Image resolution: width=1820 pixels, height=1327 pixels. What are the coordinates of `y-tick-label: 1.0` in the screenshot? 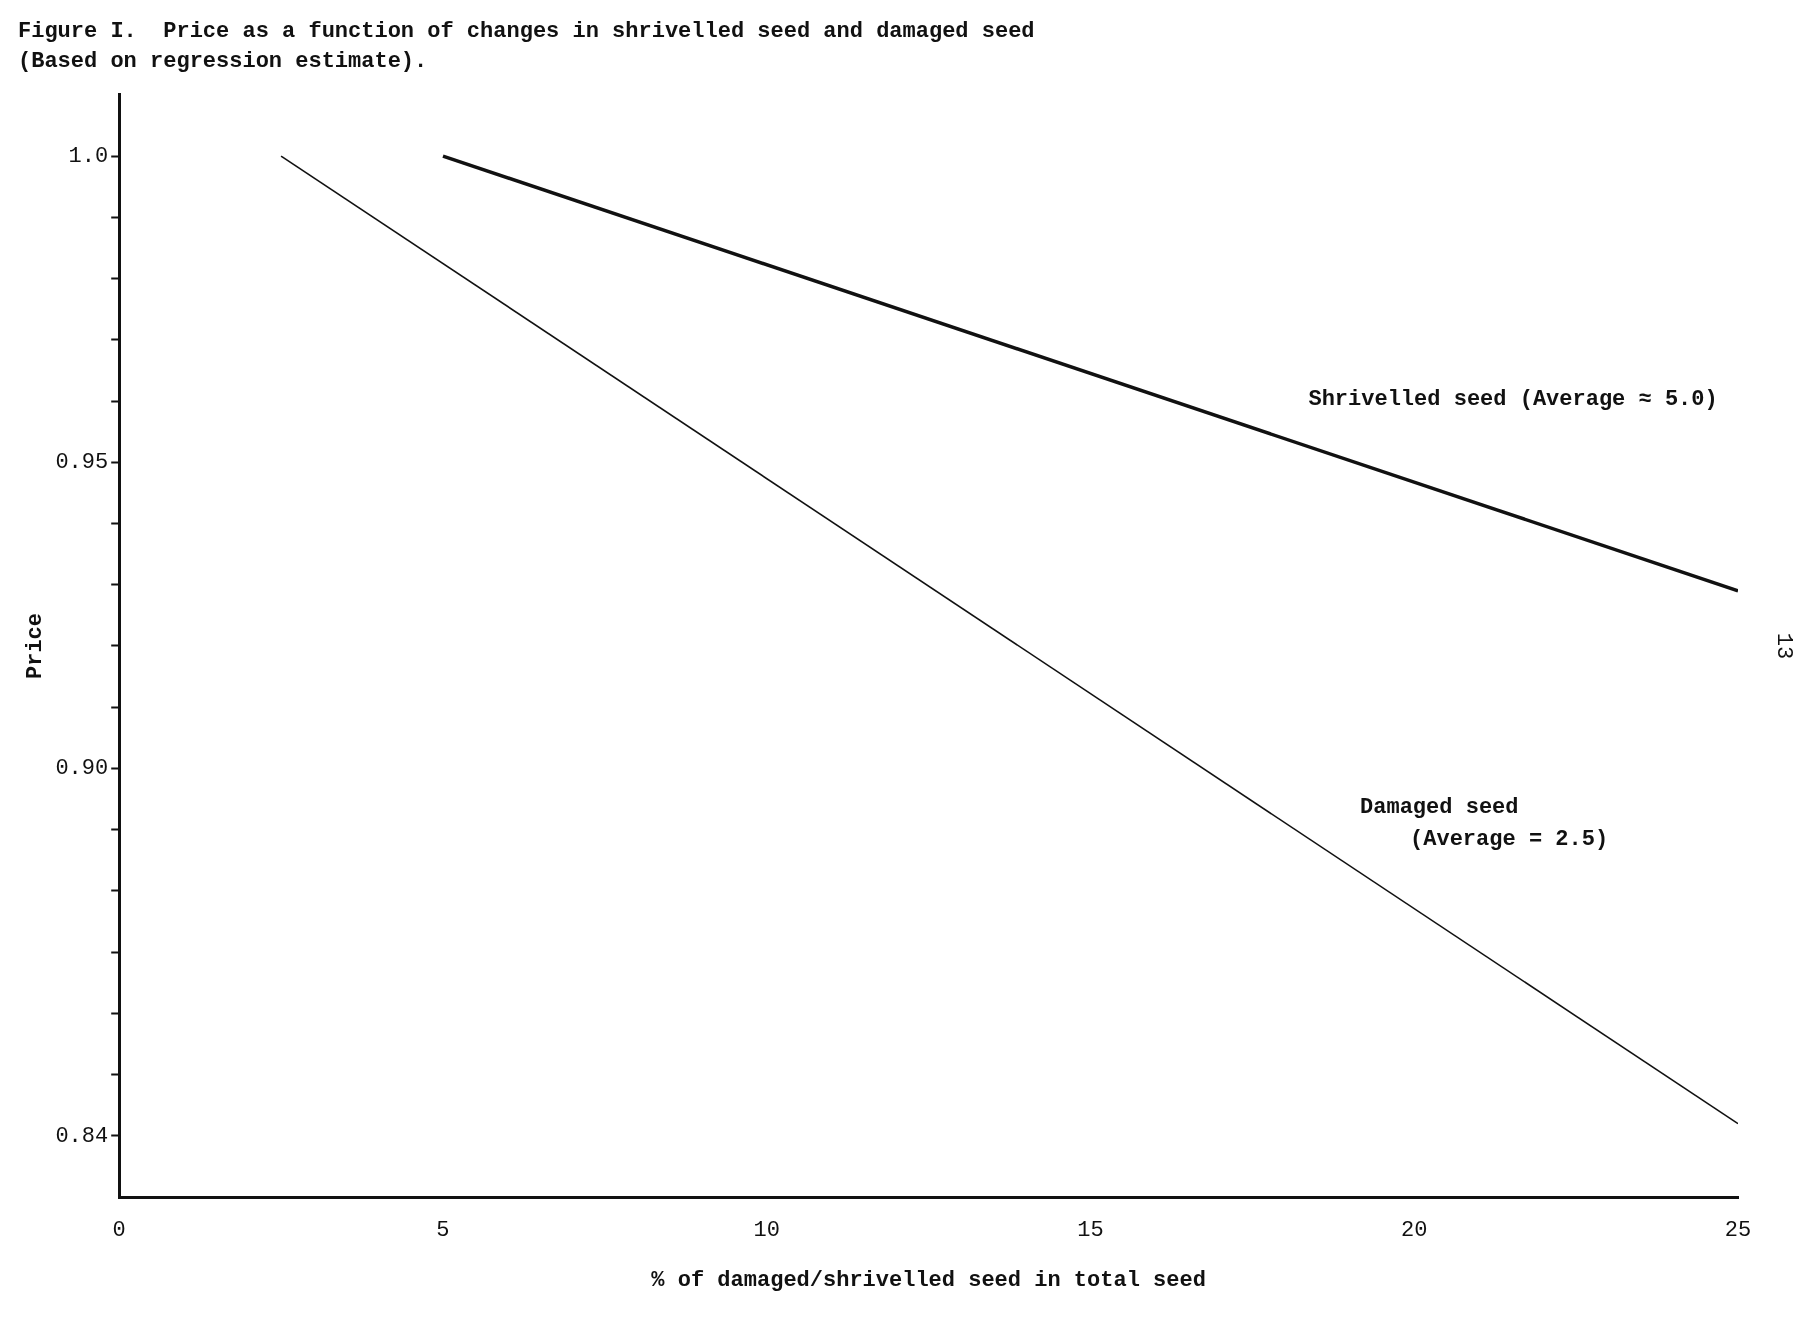 It's located at (88, 156).